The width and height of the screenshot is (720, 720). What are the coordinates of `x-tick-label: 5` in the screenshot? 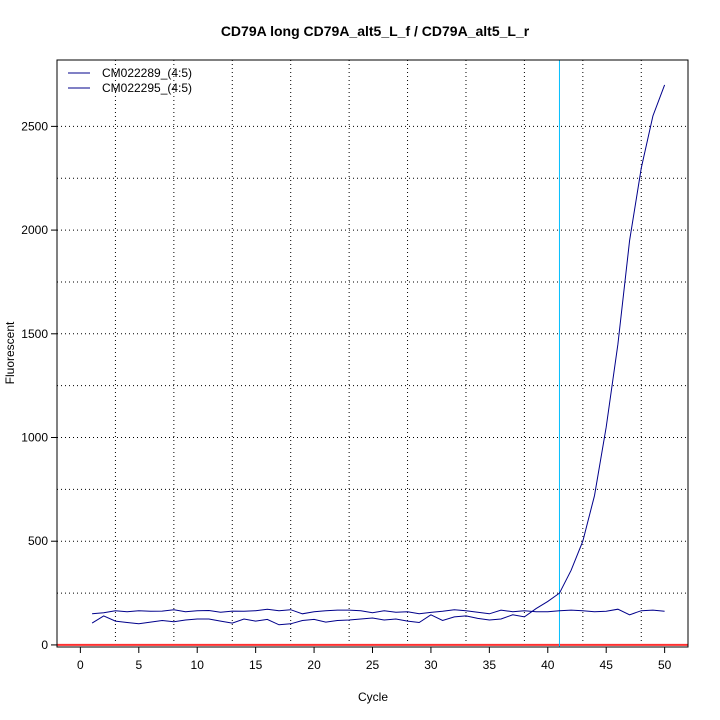 It's located at (138, 665).